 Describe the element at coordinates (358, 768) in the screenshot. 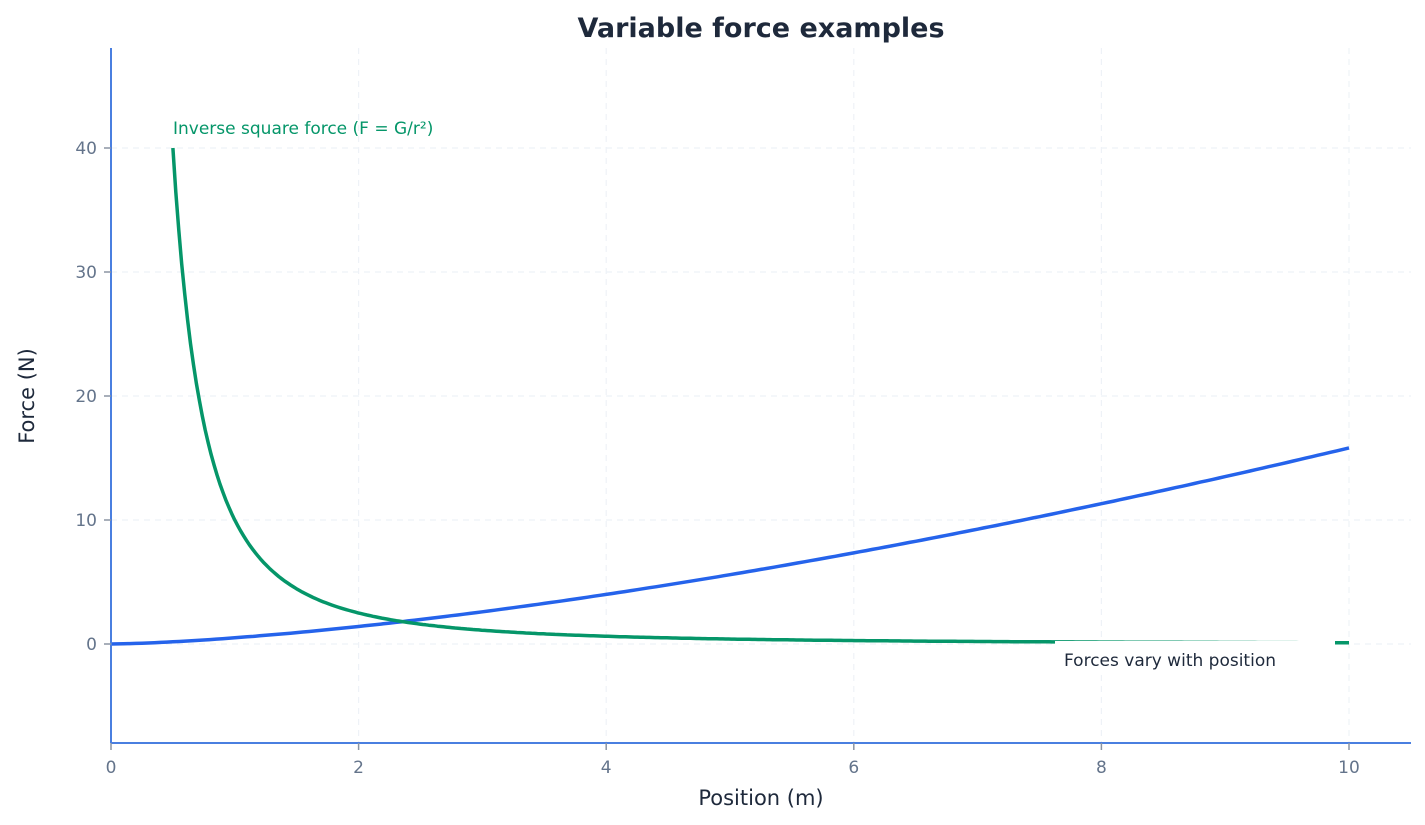

I see `x-tick-label: 2` at that location.